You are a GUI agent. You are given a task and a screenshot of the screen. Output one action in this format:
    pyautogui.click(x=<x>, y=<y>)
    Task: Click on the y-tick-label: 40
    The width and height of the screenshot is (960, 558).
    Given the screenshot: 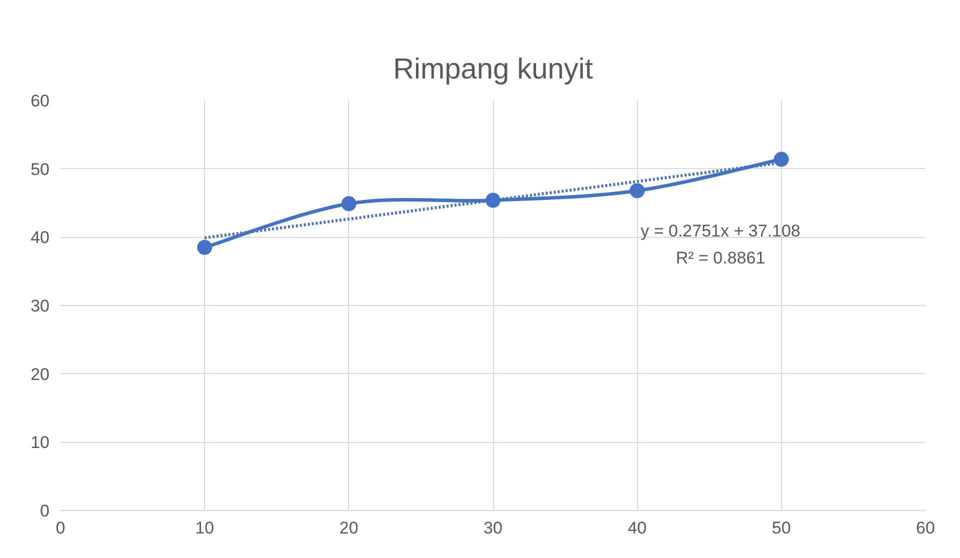 What is the action you would take?
    pyautogui.click(x=40, y=238)
    